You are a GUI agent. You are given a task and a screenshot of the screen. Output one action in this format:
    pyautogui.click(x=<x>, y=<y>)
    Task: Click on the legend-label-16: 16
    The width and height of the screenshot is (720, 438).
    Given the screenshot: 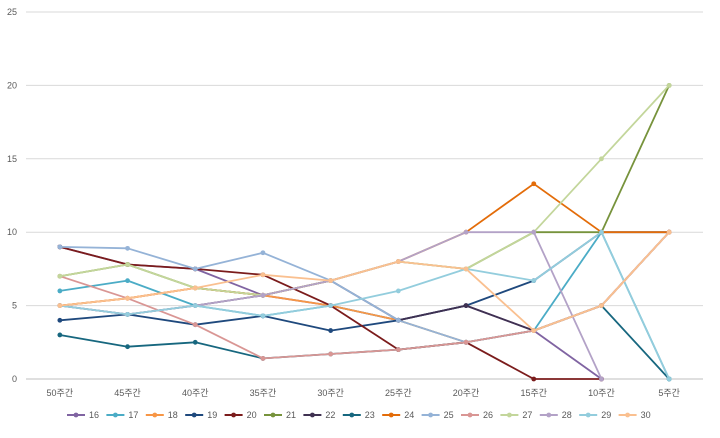 What is the action you would take?
    pyautogui.click(x=94, y=415)
    